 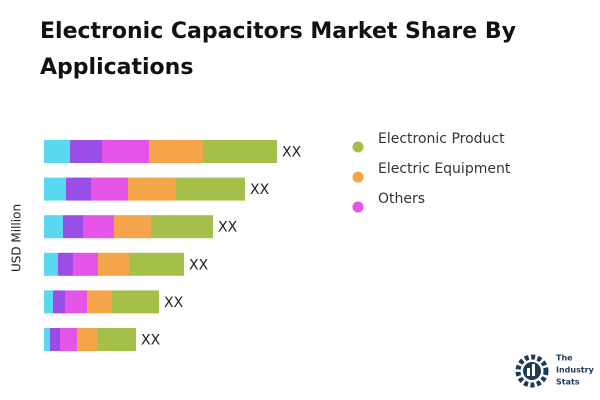 What do you see at coordinates (532, 371) in the screenshot?
I see `logo-icon` at bounding box center [532, 371].